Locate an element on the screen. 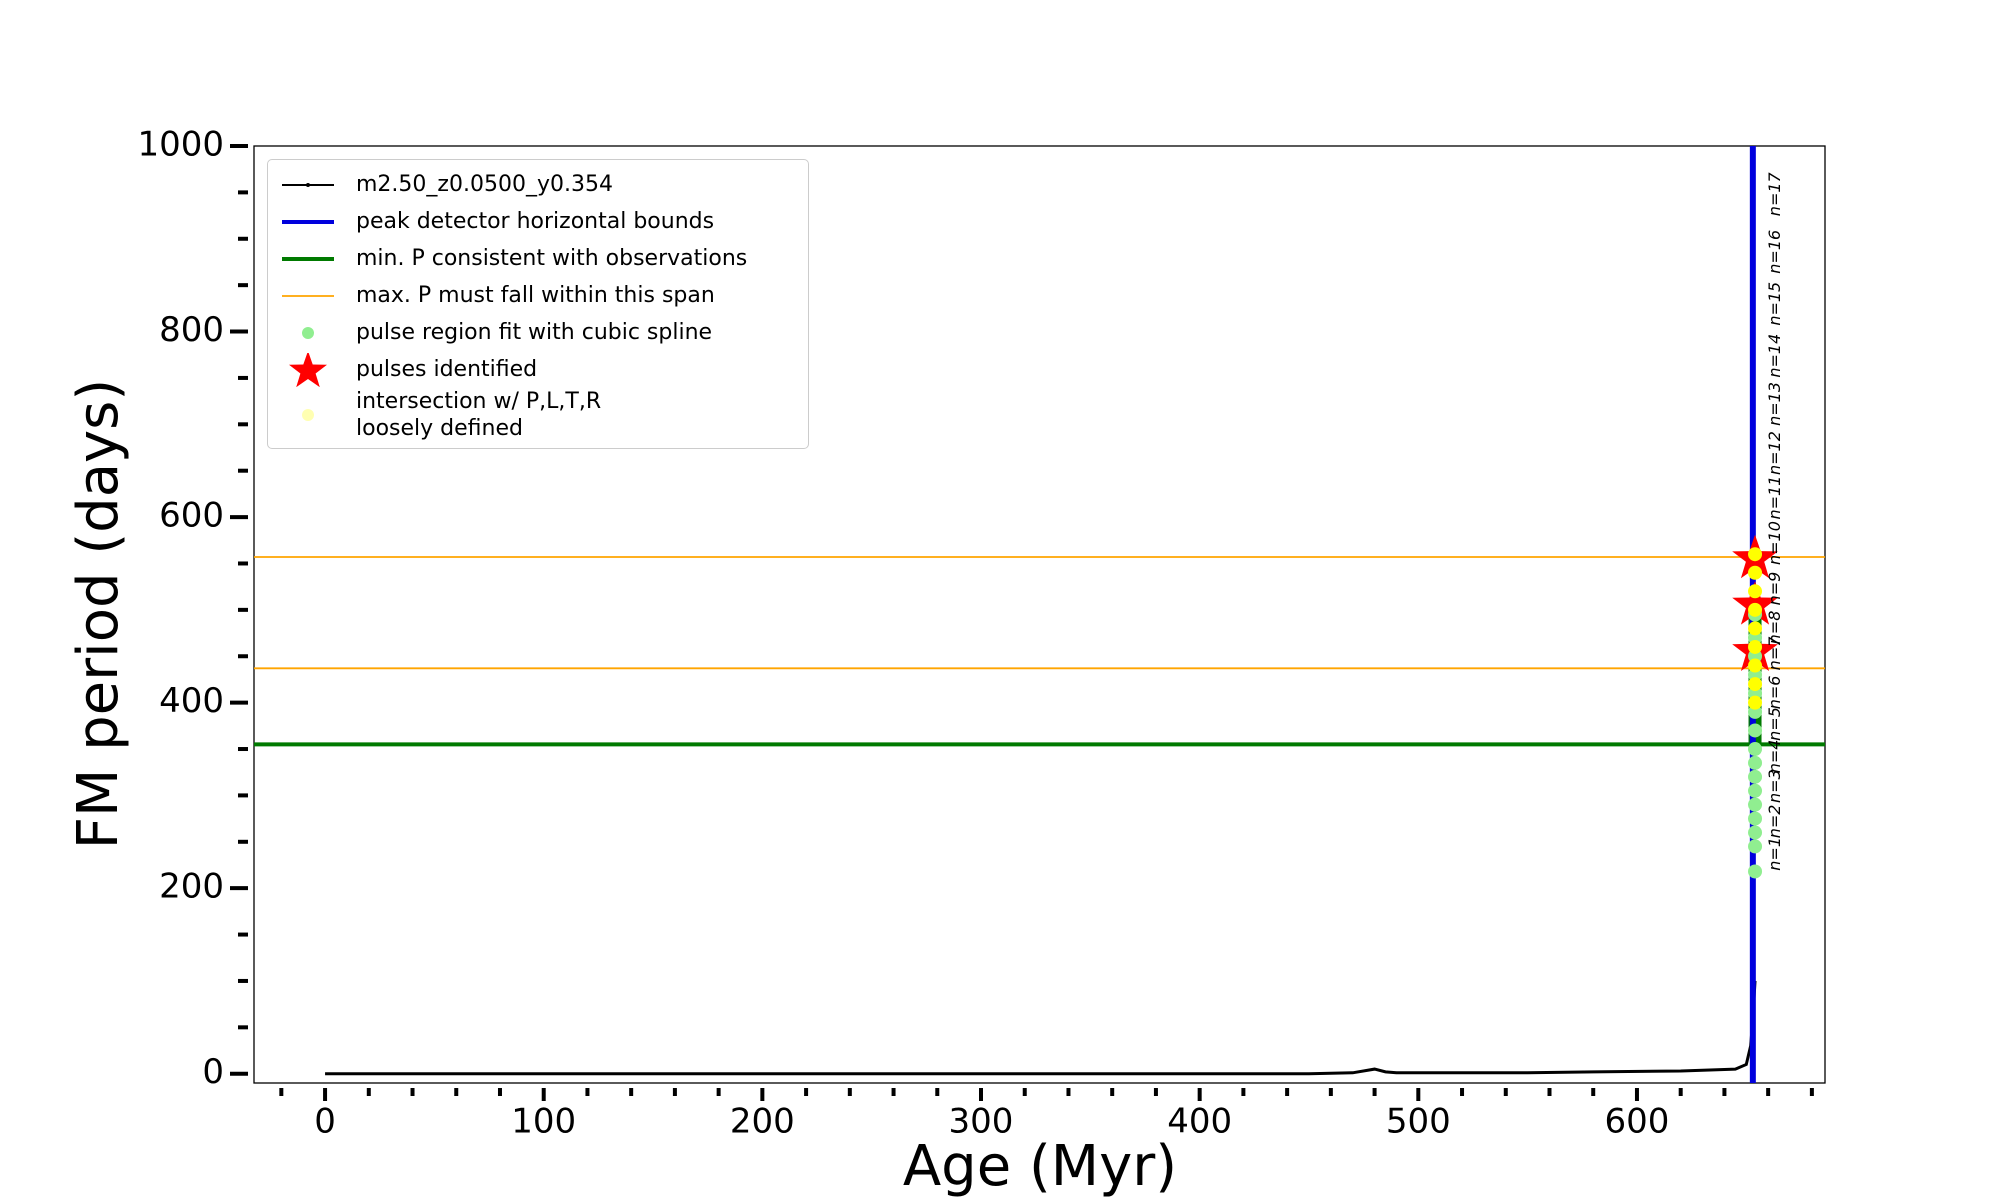  legend-label: intersection w/ P,L,T,R loosely defined is located at coordinates (479, 415).